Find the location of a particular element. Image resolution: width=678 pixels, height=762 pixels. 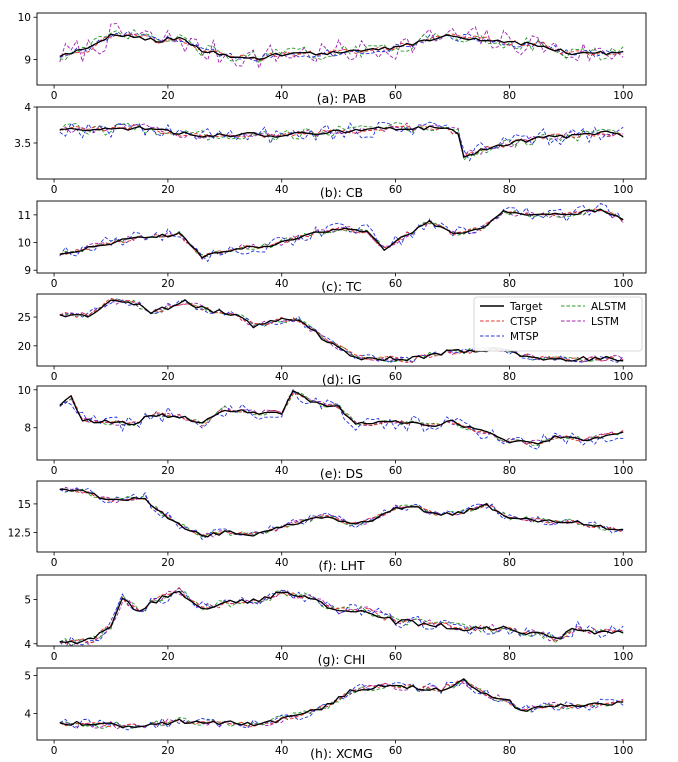

y-tick-label: 20 is located at coordinates (24, 347).